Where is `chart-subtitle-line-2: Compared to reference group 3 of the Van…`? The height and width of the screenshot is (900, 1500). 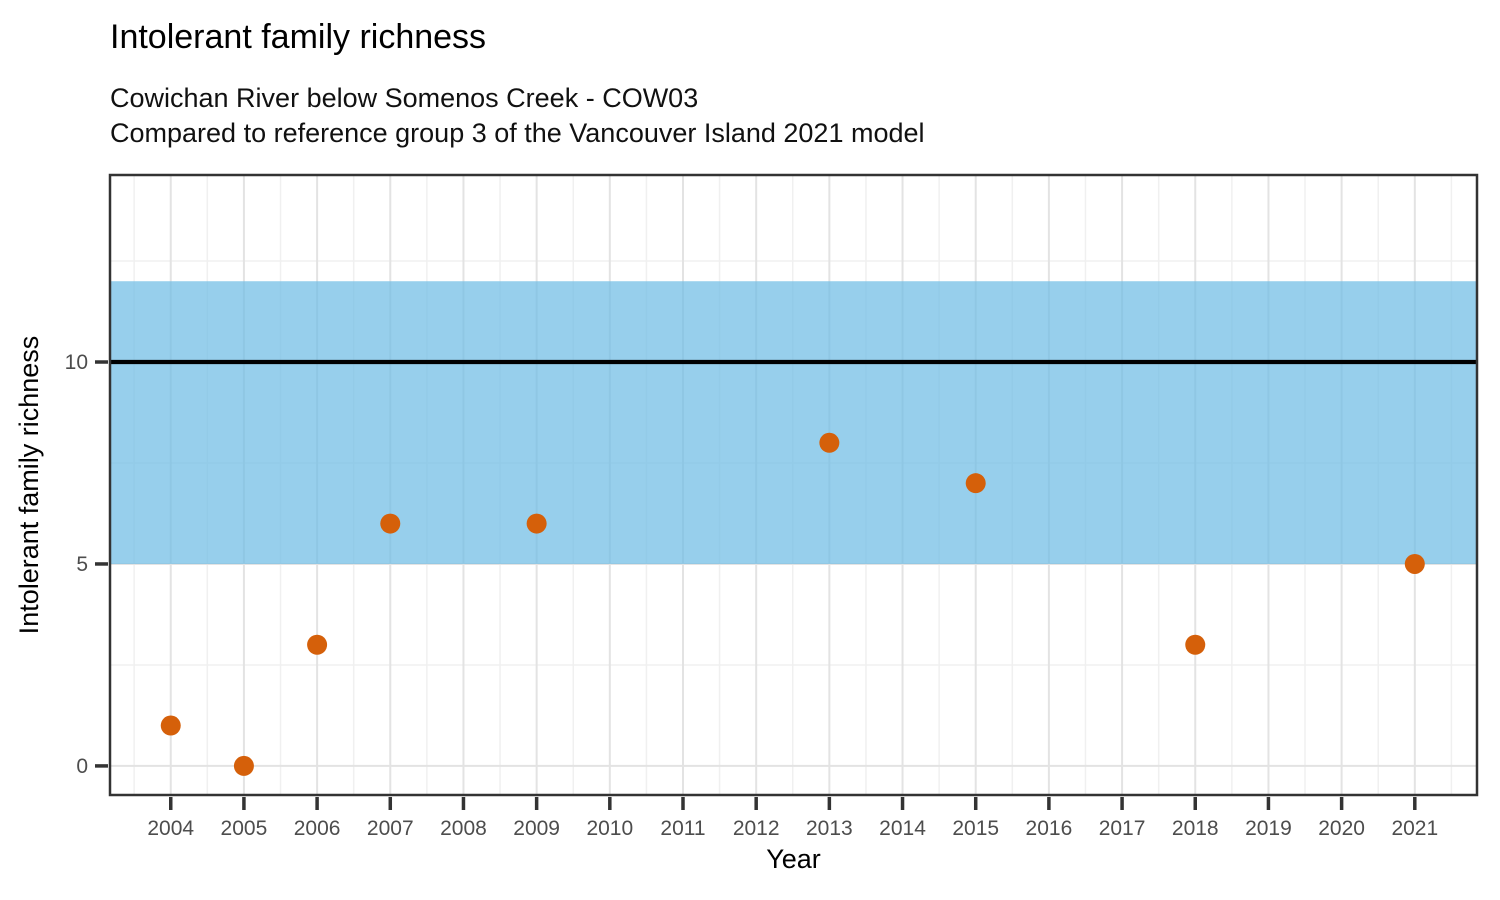 chart-subtitle-line-2: Compared to reference group 3 of the Van… is located at coordinates (517, 133).